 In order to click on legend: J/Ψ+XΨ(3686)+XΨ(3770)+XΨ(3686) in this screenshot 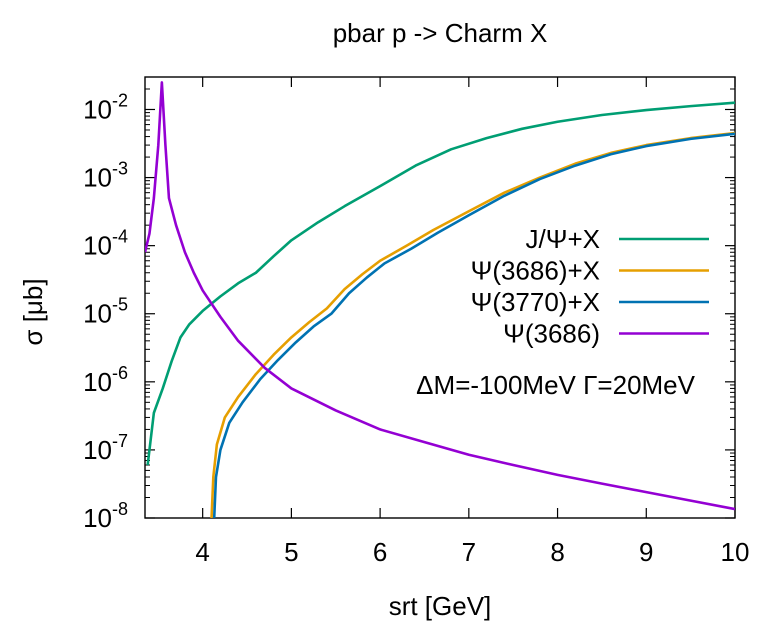, I will do `click(590, 286)`.